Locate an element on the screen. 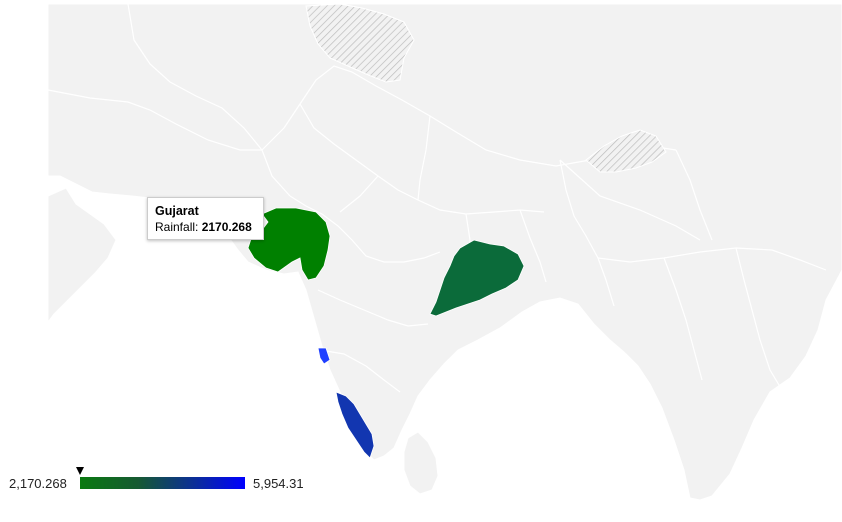 Image resolution: width=842 pixels, height=522 pixels. state-kerala is located at coordinates (355, 425).